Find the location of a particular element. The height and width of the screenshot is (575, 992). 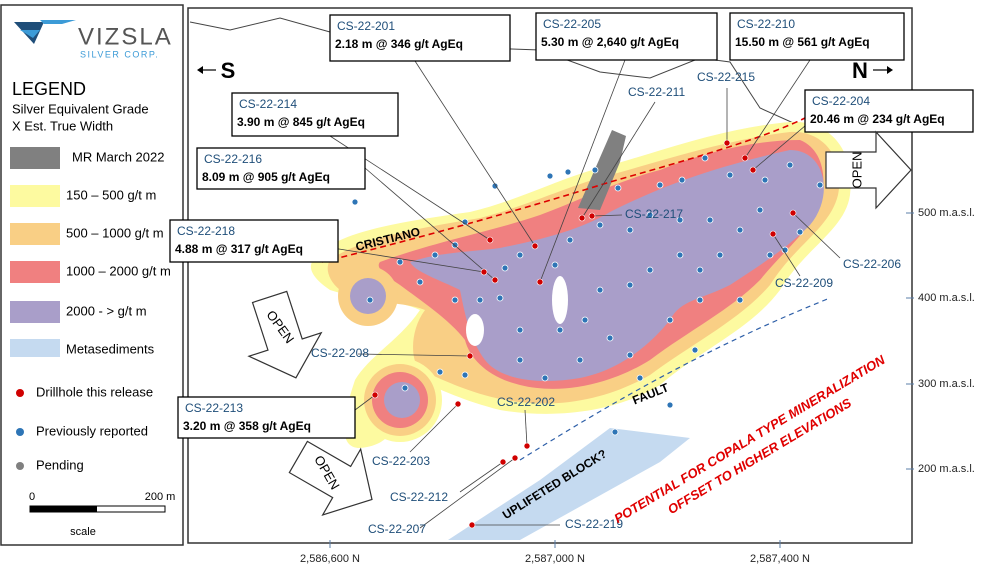

callout-hole: CS-22-216 is located at coordinates (233, 159).